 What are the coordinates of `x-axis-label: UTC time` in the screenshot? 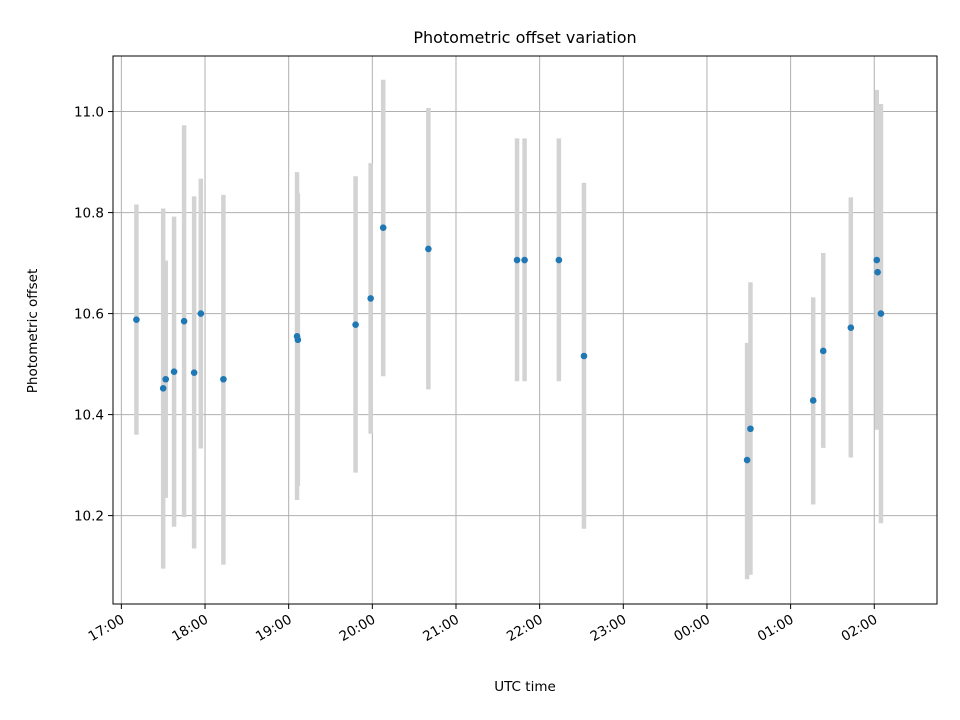 It's located at (525, 687).